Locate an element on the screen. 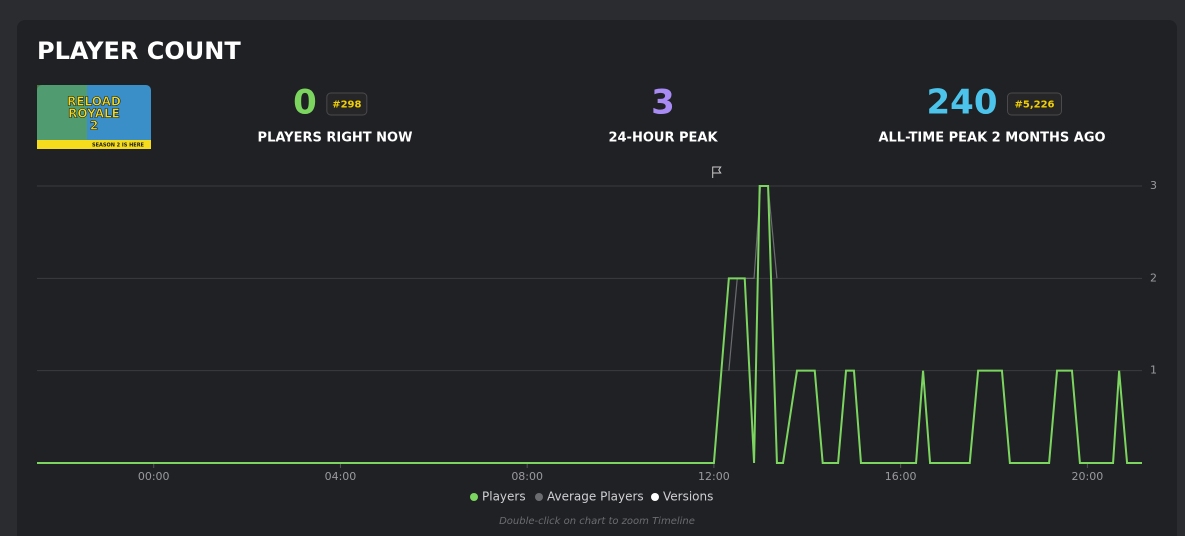 The image size is (1185, 536). stat-label: PLAYERS RIGHT NOW is located at coordinates (335, 138).